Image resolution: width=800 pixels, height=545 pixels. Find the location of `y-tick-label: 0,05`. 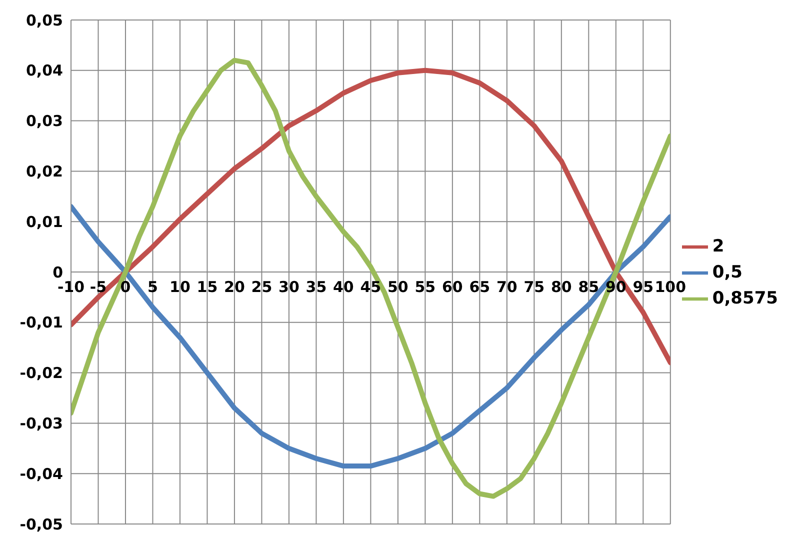

y-tick-label: 0,05 is located at coordinates (44, 20).